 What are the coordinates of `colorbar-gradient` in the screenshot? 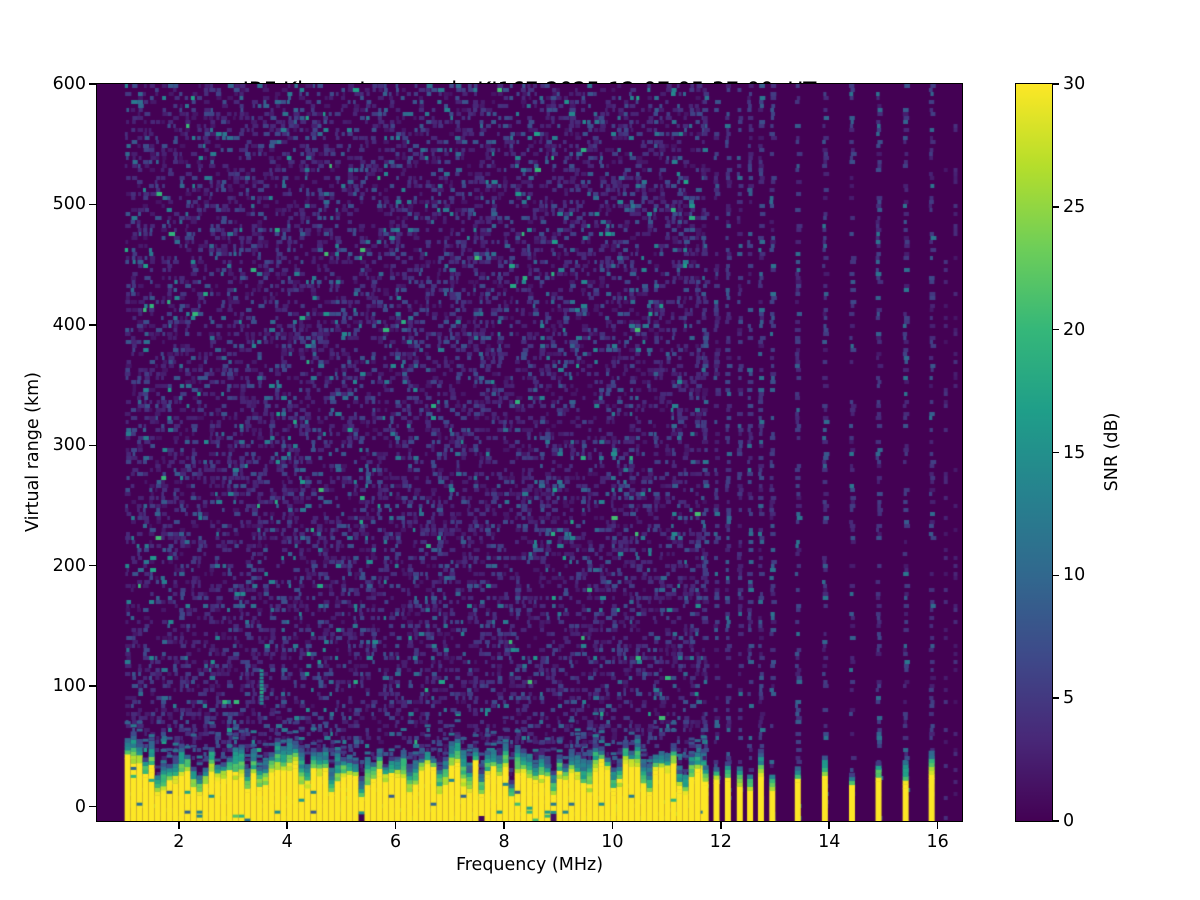 It's located at (1034, 452).